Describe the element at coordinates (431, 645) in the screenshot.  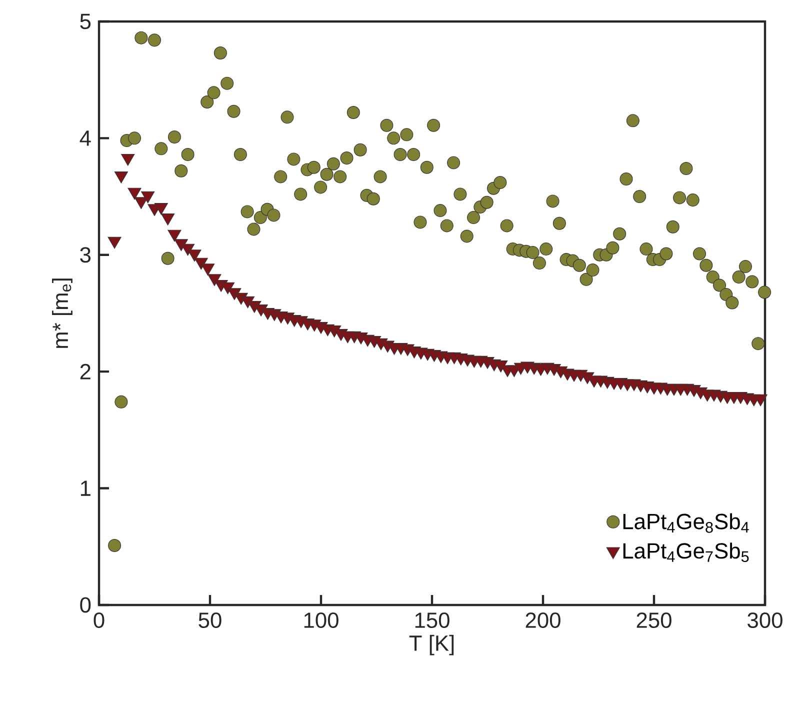
I see `x-axis-title: T [K]` at that location.